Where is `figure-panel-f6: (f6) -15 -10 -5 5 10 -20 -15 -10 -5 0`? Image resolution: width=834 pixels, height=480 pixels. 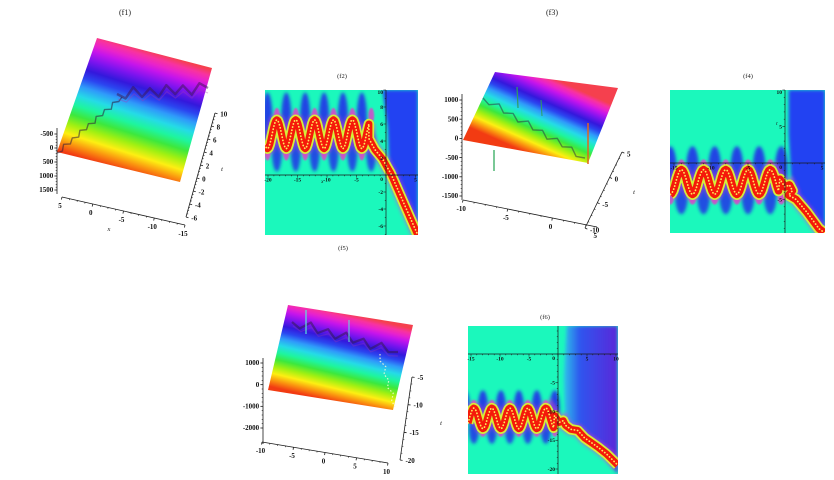 figure-panel-f6: (f6) -15 -10 -5 5 10 -20 -15 -10 -5 0 is located at coordinates (545, 394).